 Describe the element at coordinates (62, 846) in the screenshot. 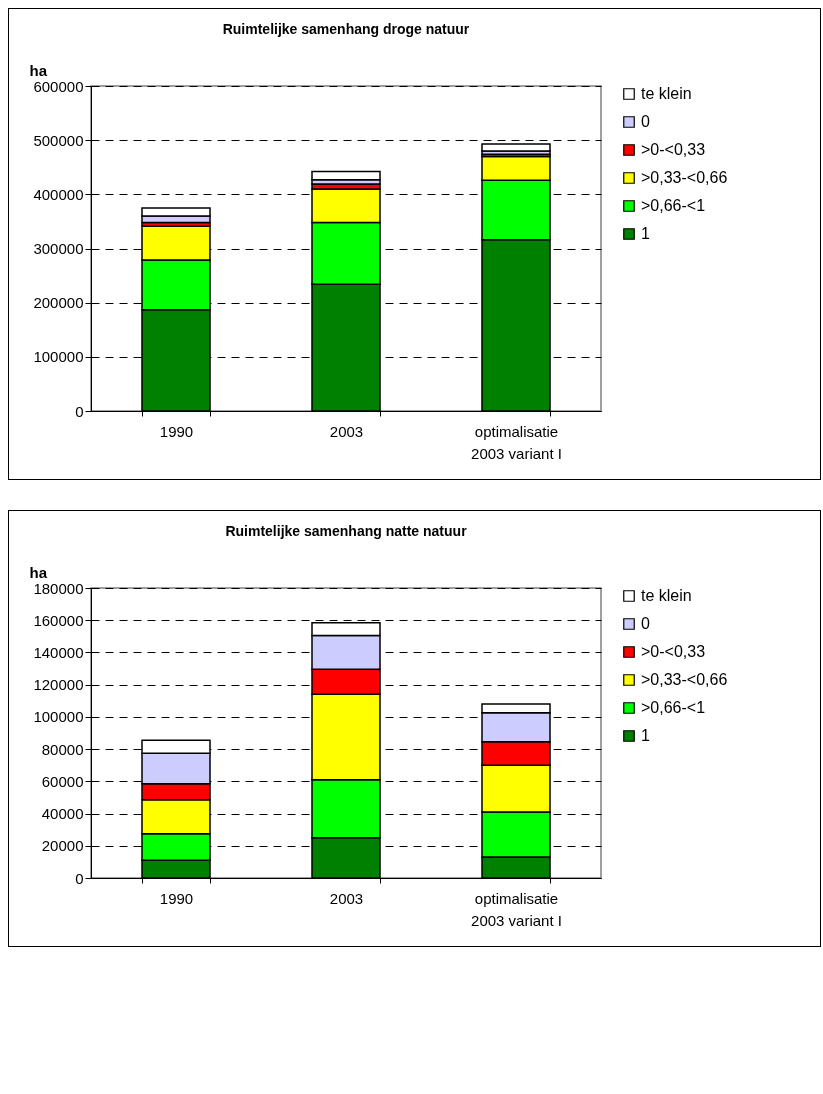

I see `y-tick-label: 20000` at that location.